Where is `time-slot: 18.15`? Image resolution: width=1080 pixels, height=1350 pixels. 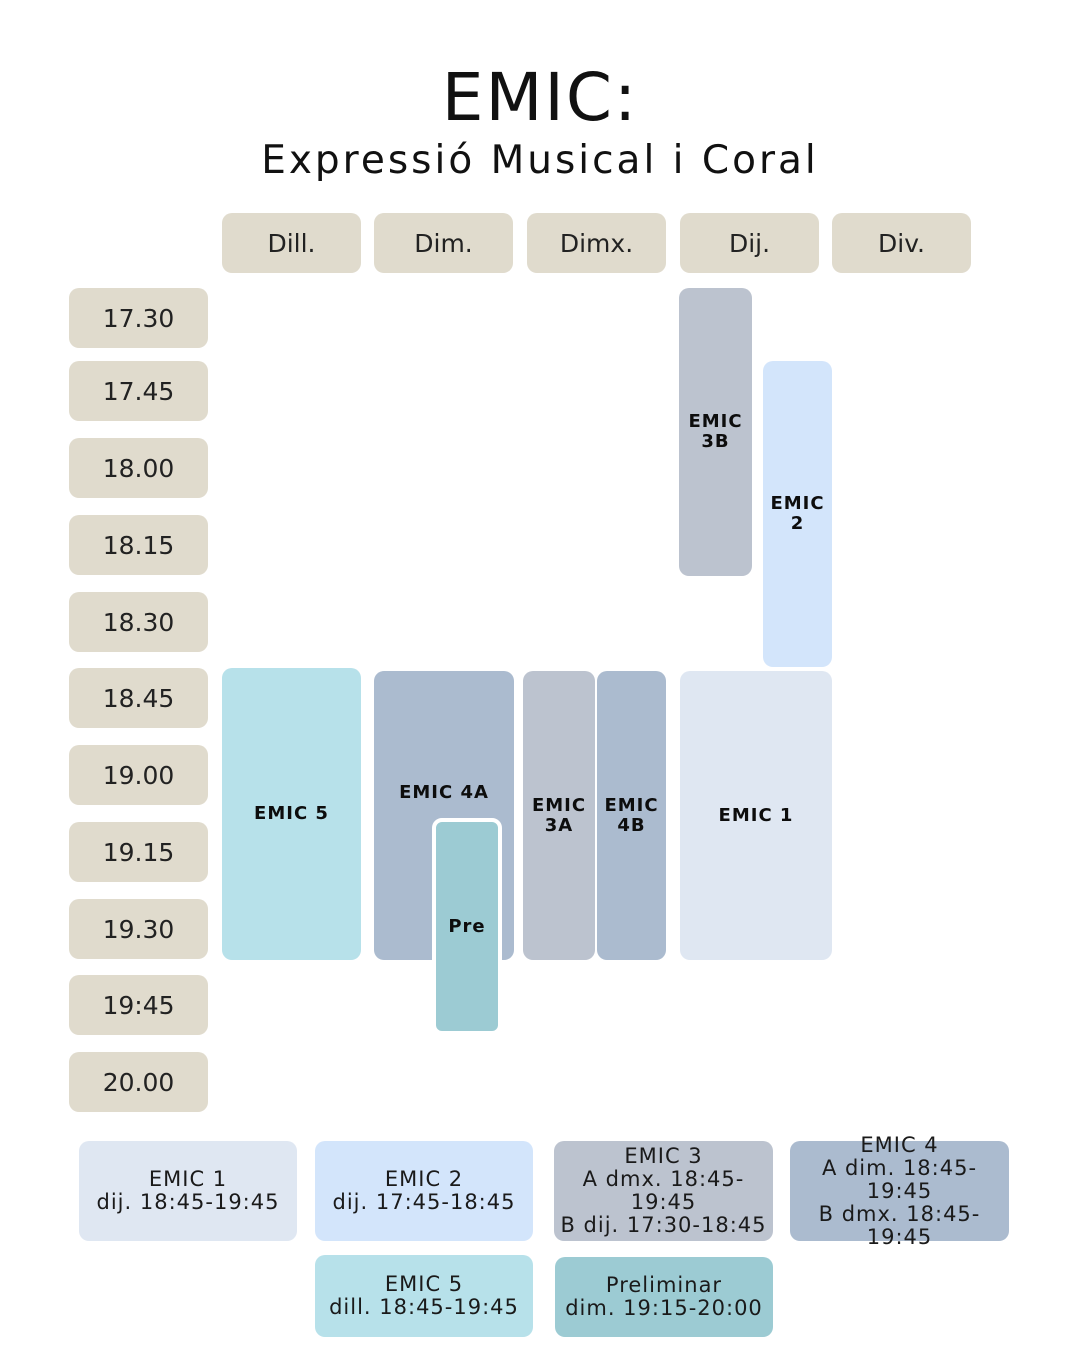
time-slot: 18.15 is located at coordinates (138, 545).